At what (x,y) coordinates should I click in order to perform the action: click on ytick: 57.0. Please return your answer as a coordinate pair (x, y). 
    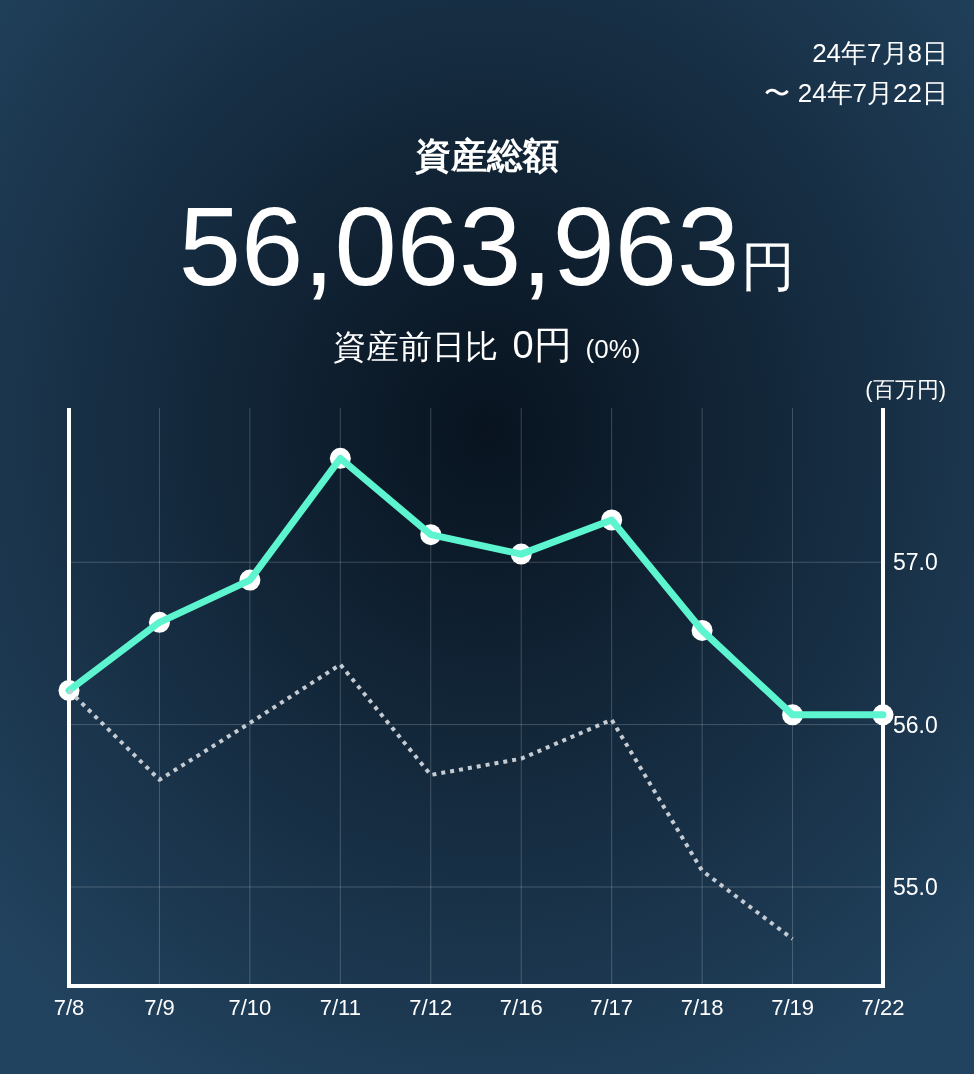
    Looking at the image, I should click on (915, 562).